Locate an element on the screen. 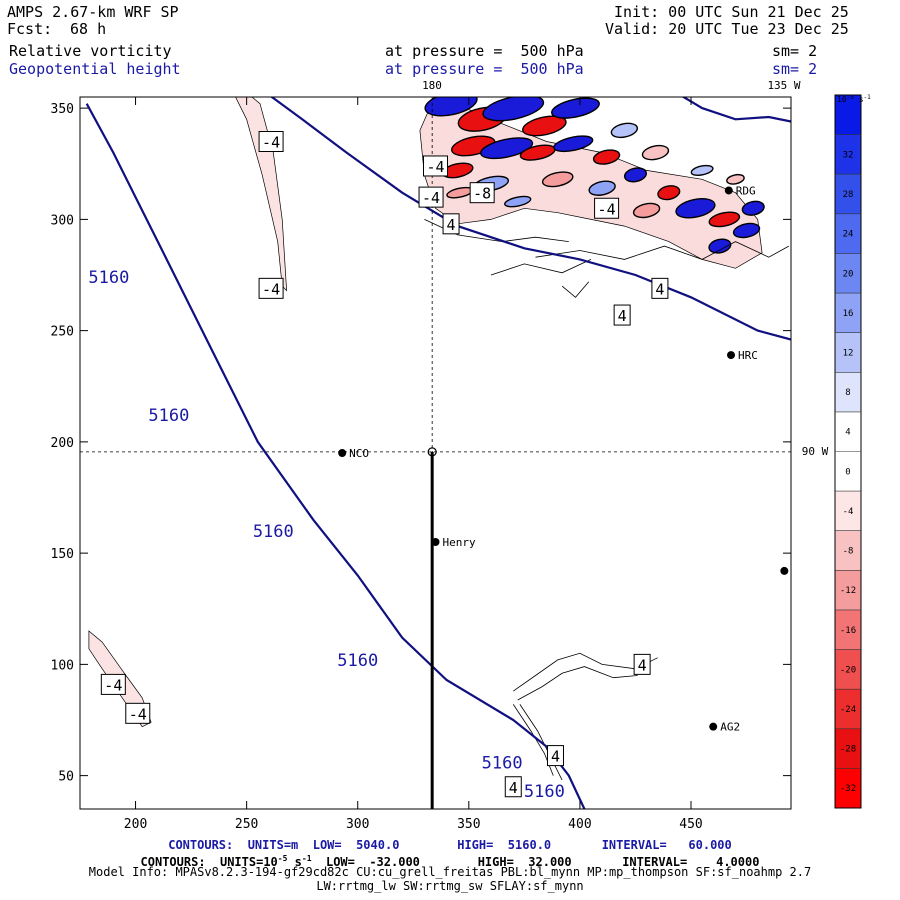 The height and width of the screenshot is (900, 900). x-tick-label: 400 is located at coordinates (579, 824).